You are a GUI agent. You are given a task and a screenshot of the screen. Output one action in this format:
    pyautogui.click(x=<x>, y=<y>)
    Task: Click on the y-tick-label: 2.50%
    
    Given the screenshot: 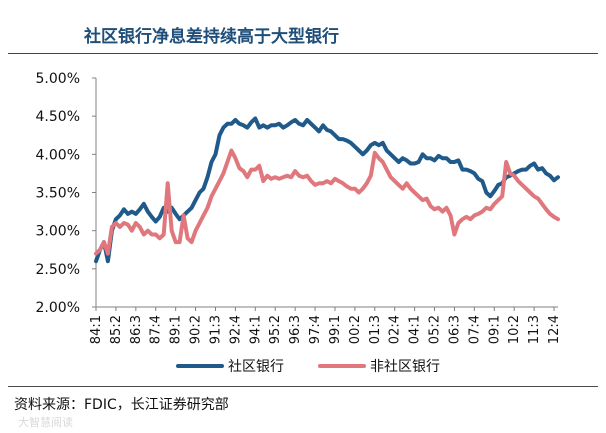 What is the action you would take?
    pyautogui.click(x=58, y=270)
    